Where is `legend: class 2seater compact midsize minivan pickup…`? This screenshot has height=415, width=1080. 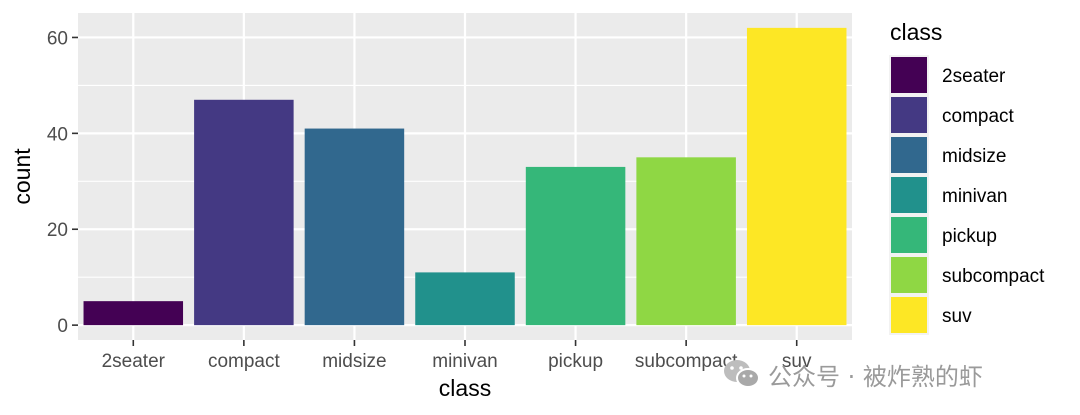
legend: class 2seater compact midsize minivan pickup… is located at coordinates (967, 177).